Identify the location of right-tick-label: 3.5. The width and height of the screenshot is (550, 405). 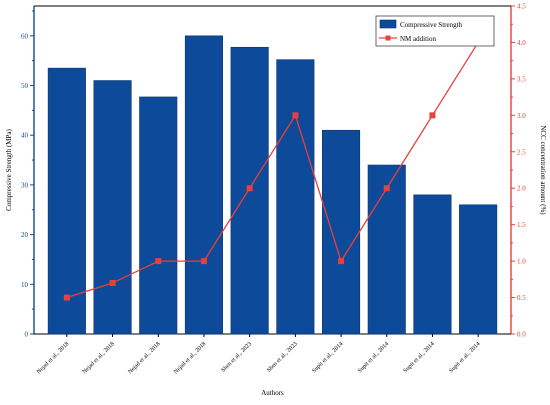
(521, 79).